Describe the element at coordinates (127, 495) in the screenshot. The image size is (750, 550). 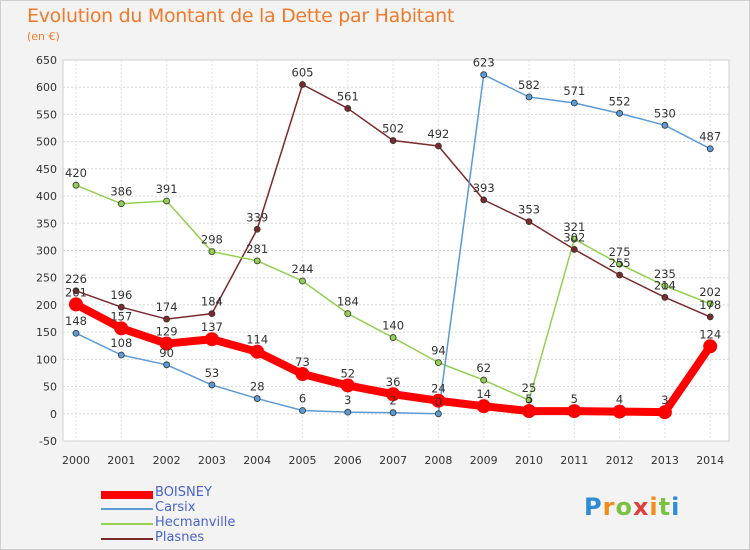
I see `legend-swatch-boisney` at that location.